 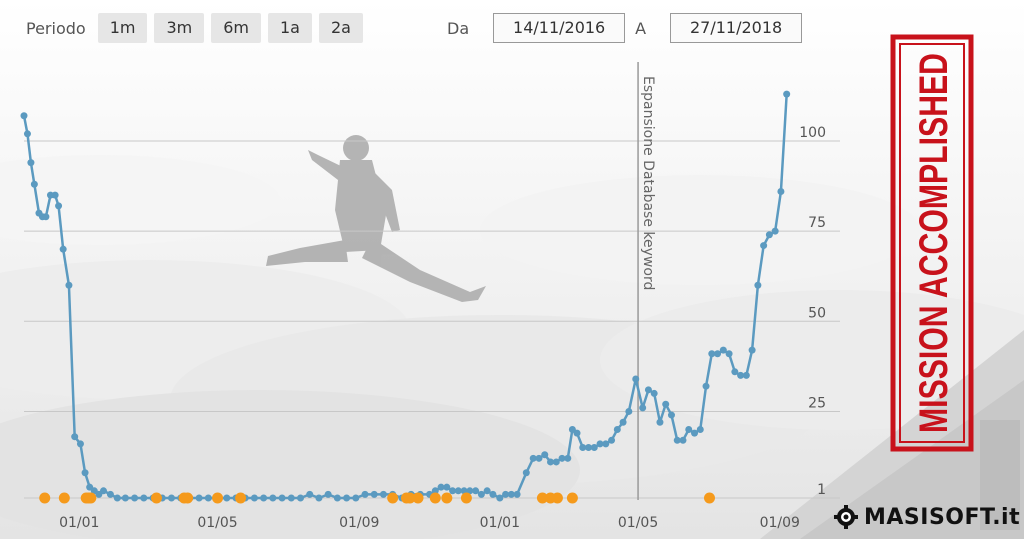 I want to click on range-button-1m: 1m, so click(x=122, y=28).